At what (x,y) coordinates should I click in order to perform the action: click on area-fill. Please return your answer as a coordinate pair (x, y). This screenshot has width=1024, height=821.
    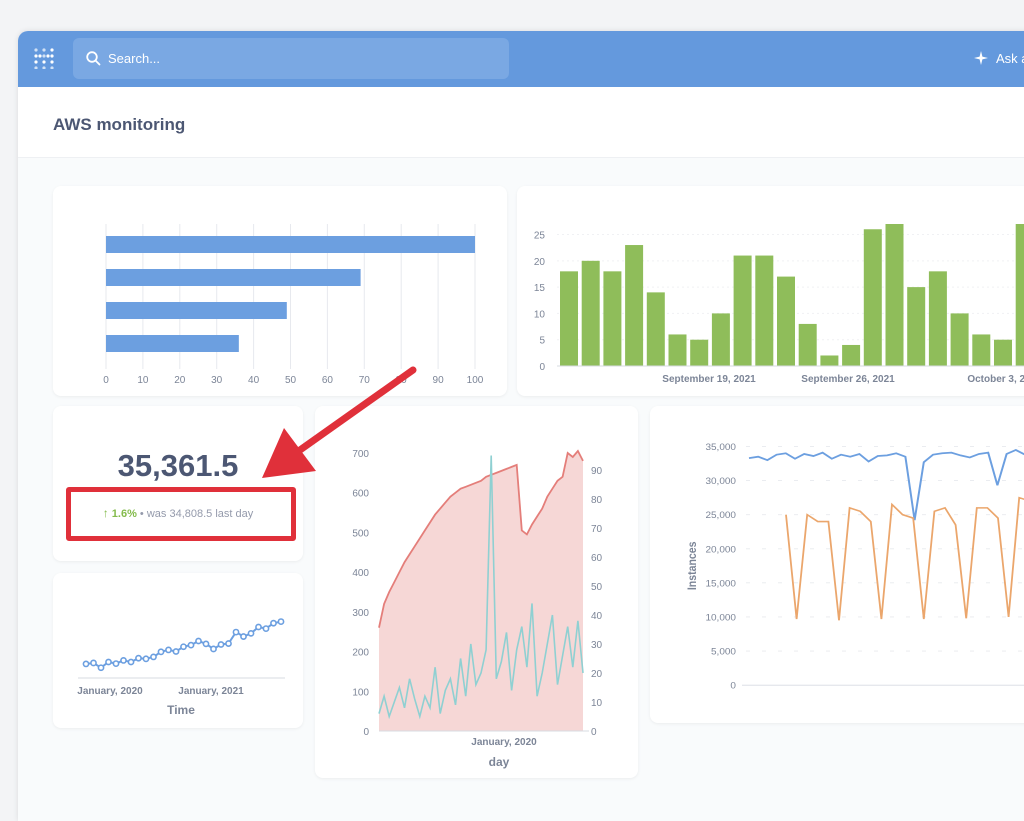
    Looking at the image, I should click on (481, 591).